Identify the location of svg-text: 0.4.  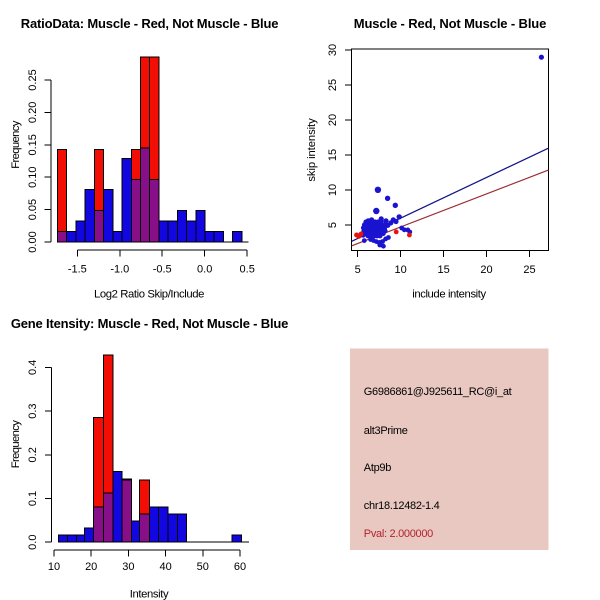
(33, 367).